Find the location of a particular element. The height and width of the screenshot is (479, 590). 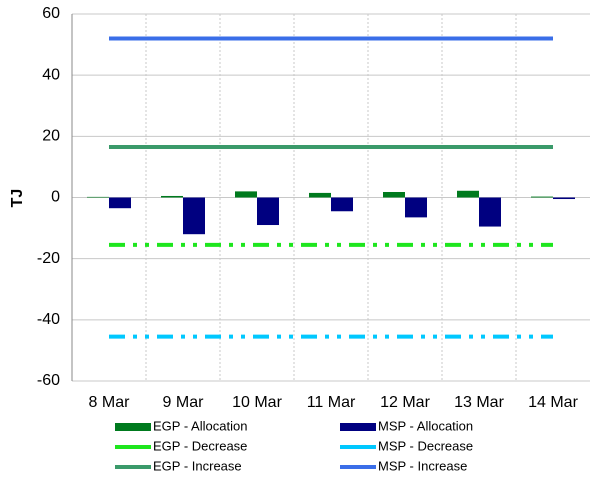

y-tick-label: 20 is located at coordinates (51, 136).